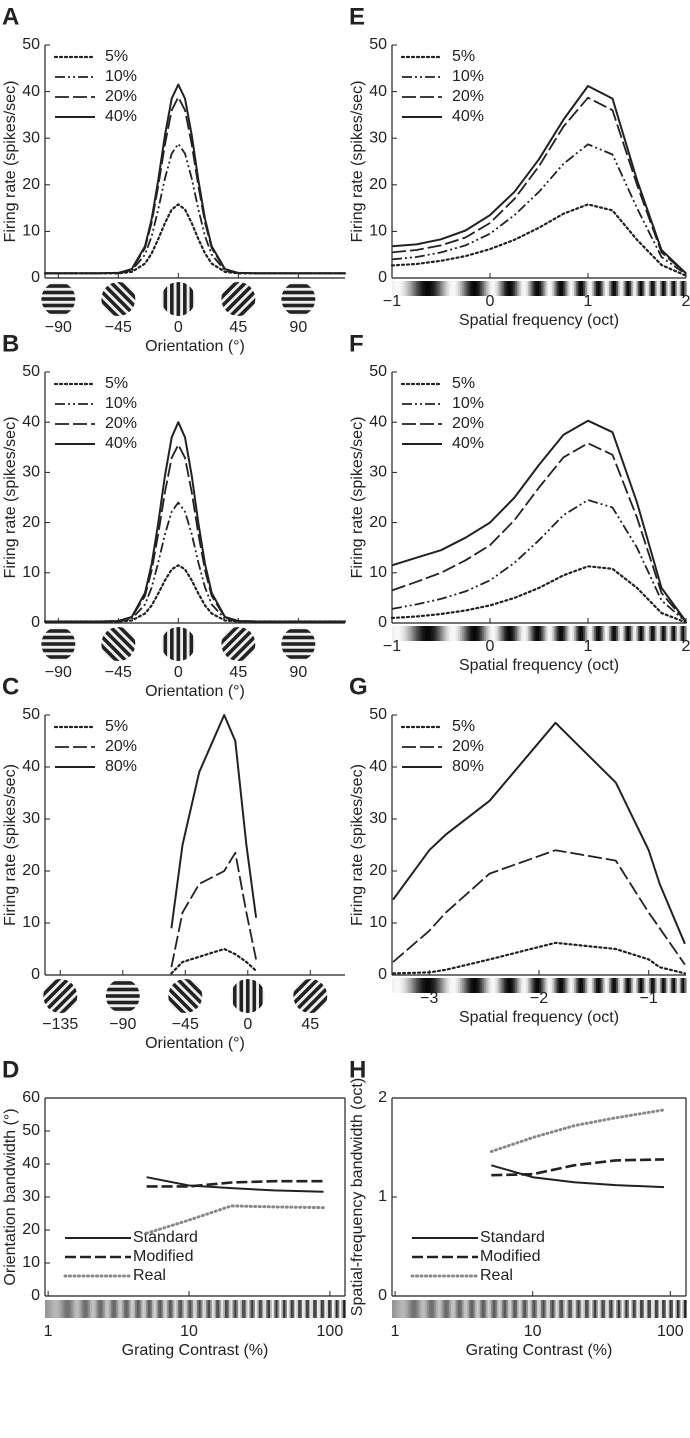 This screenshot has height=1438, width=690. Describe the element at coordinates (382, 1196) in the screenshot. I see `y-tick-label: 1` at that location.